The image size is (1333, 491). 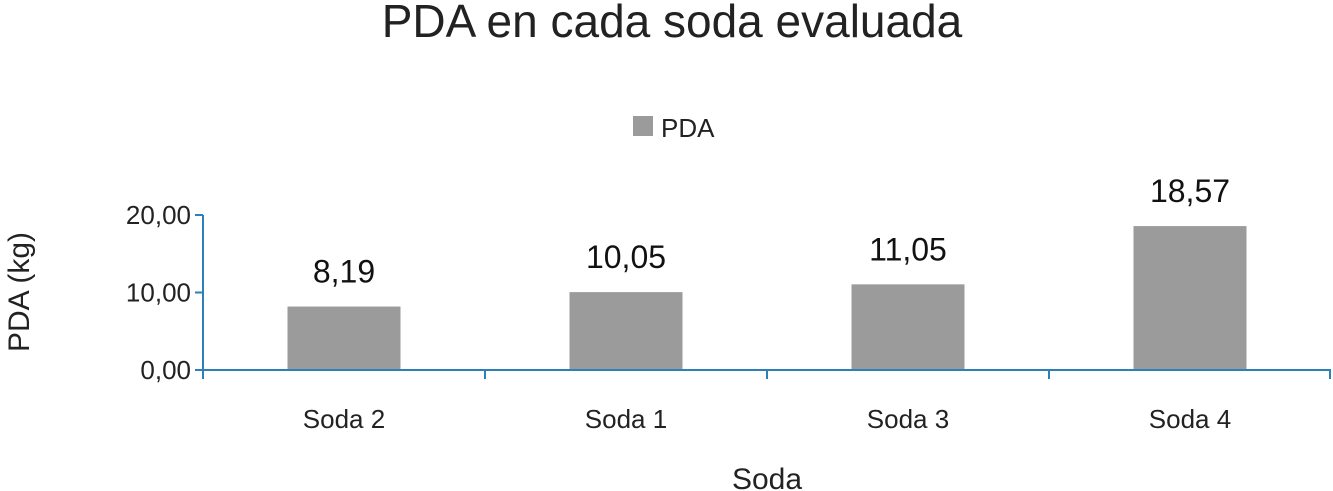 What do you see at coordinates (908, 249) in the screenshot?
I see `data-label: 11,05` at bounding box center [908, 249].